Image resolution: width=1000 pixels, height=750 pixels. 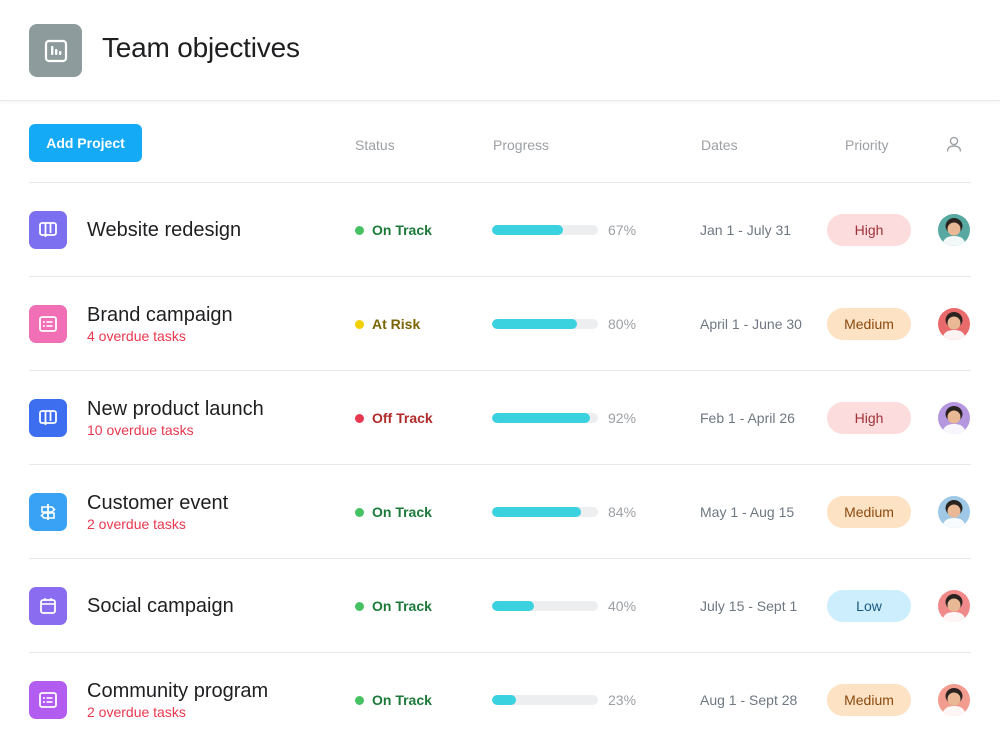 What do you see at coordinates (622, 700) in the screenshot?
I see `progress-percent: 23%` at bounding box center [622, 700].